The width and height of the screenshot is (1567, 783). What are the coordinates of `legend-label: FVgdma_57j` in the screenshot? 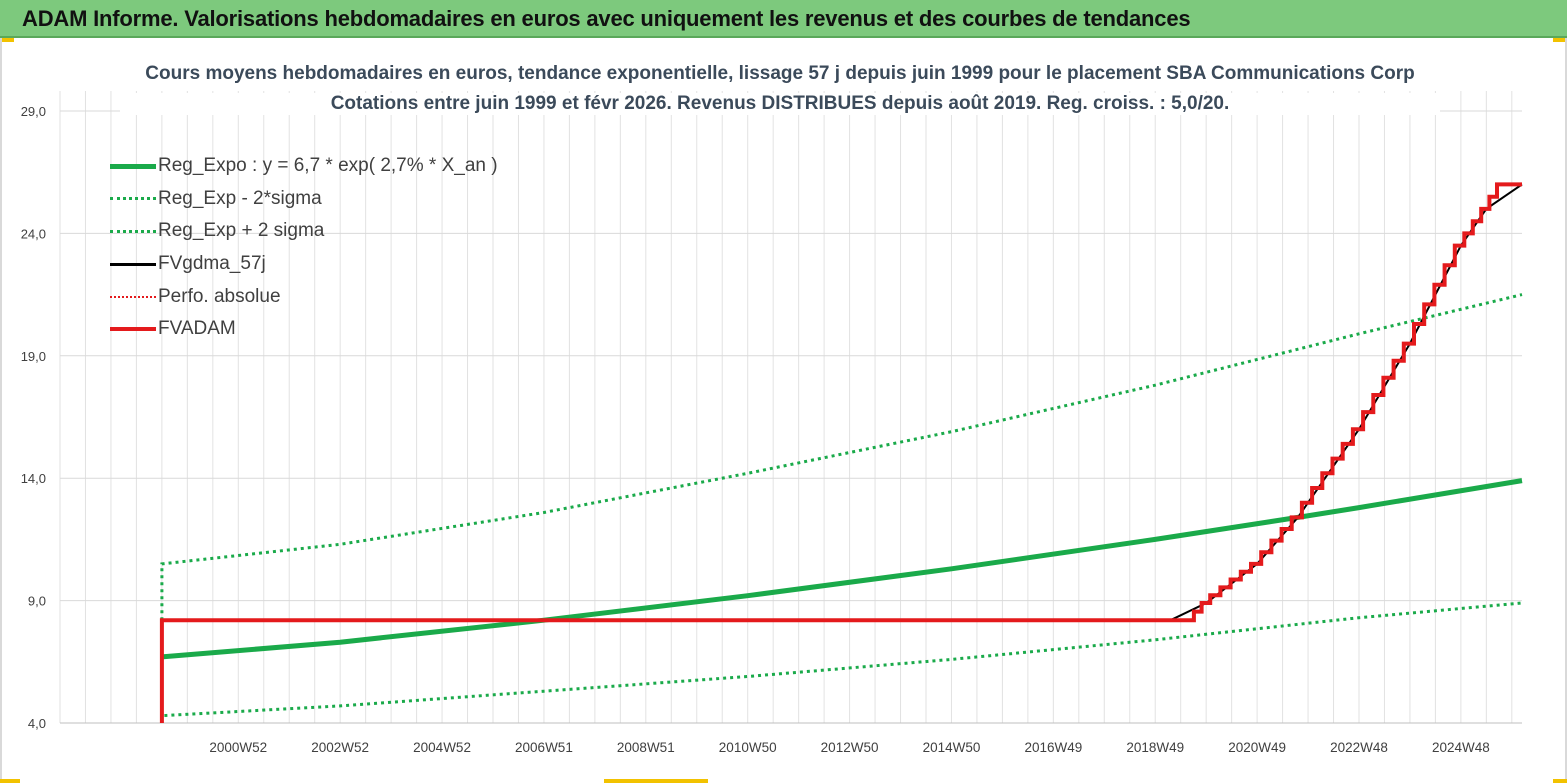 It's located at (212, 264).